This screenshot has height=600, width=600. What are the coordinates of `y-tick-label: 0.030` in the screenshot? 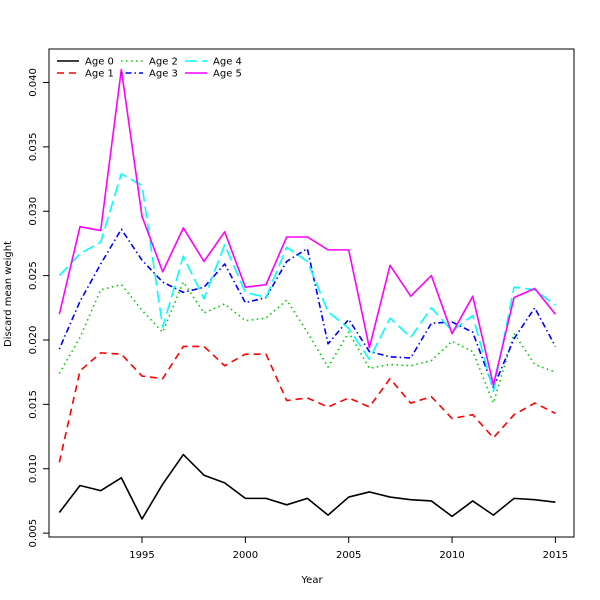 It's located at (33, 211).